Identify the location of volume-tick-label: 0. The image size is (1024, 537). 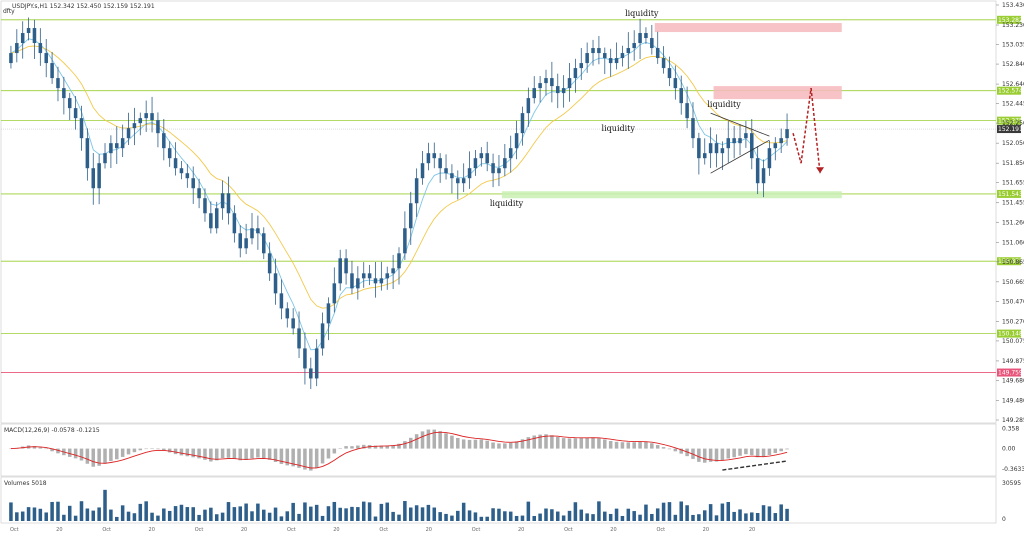
(1004, 519).